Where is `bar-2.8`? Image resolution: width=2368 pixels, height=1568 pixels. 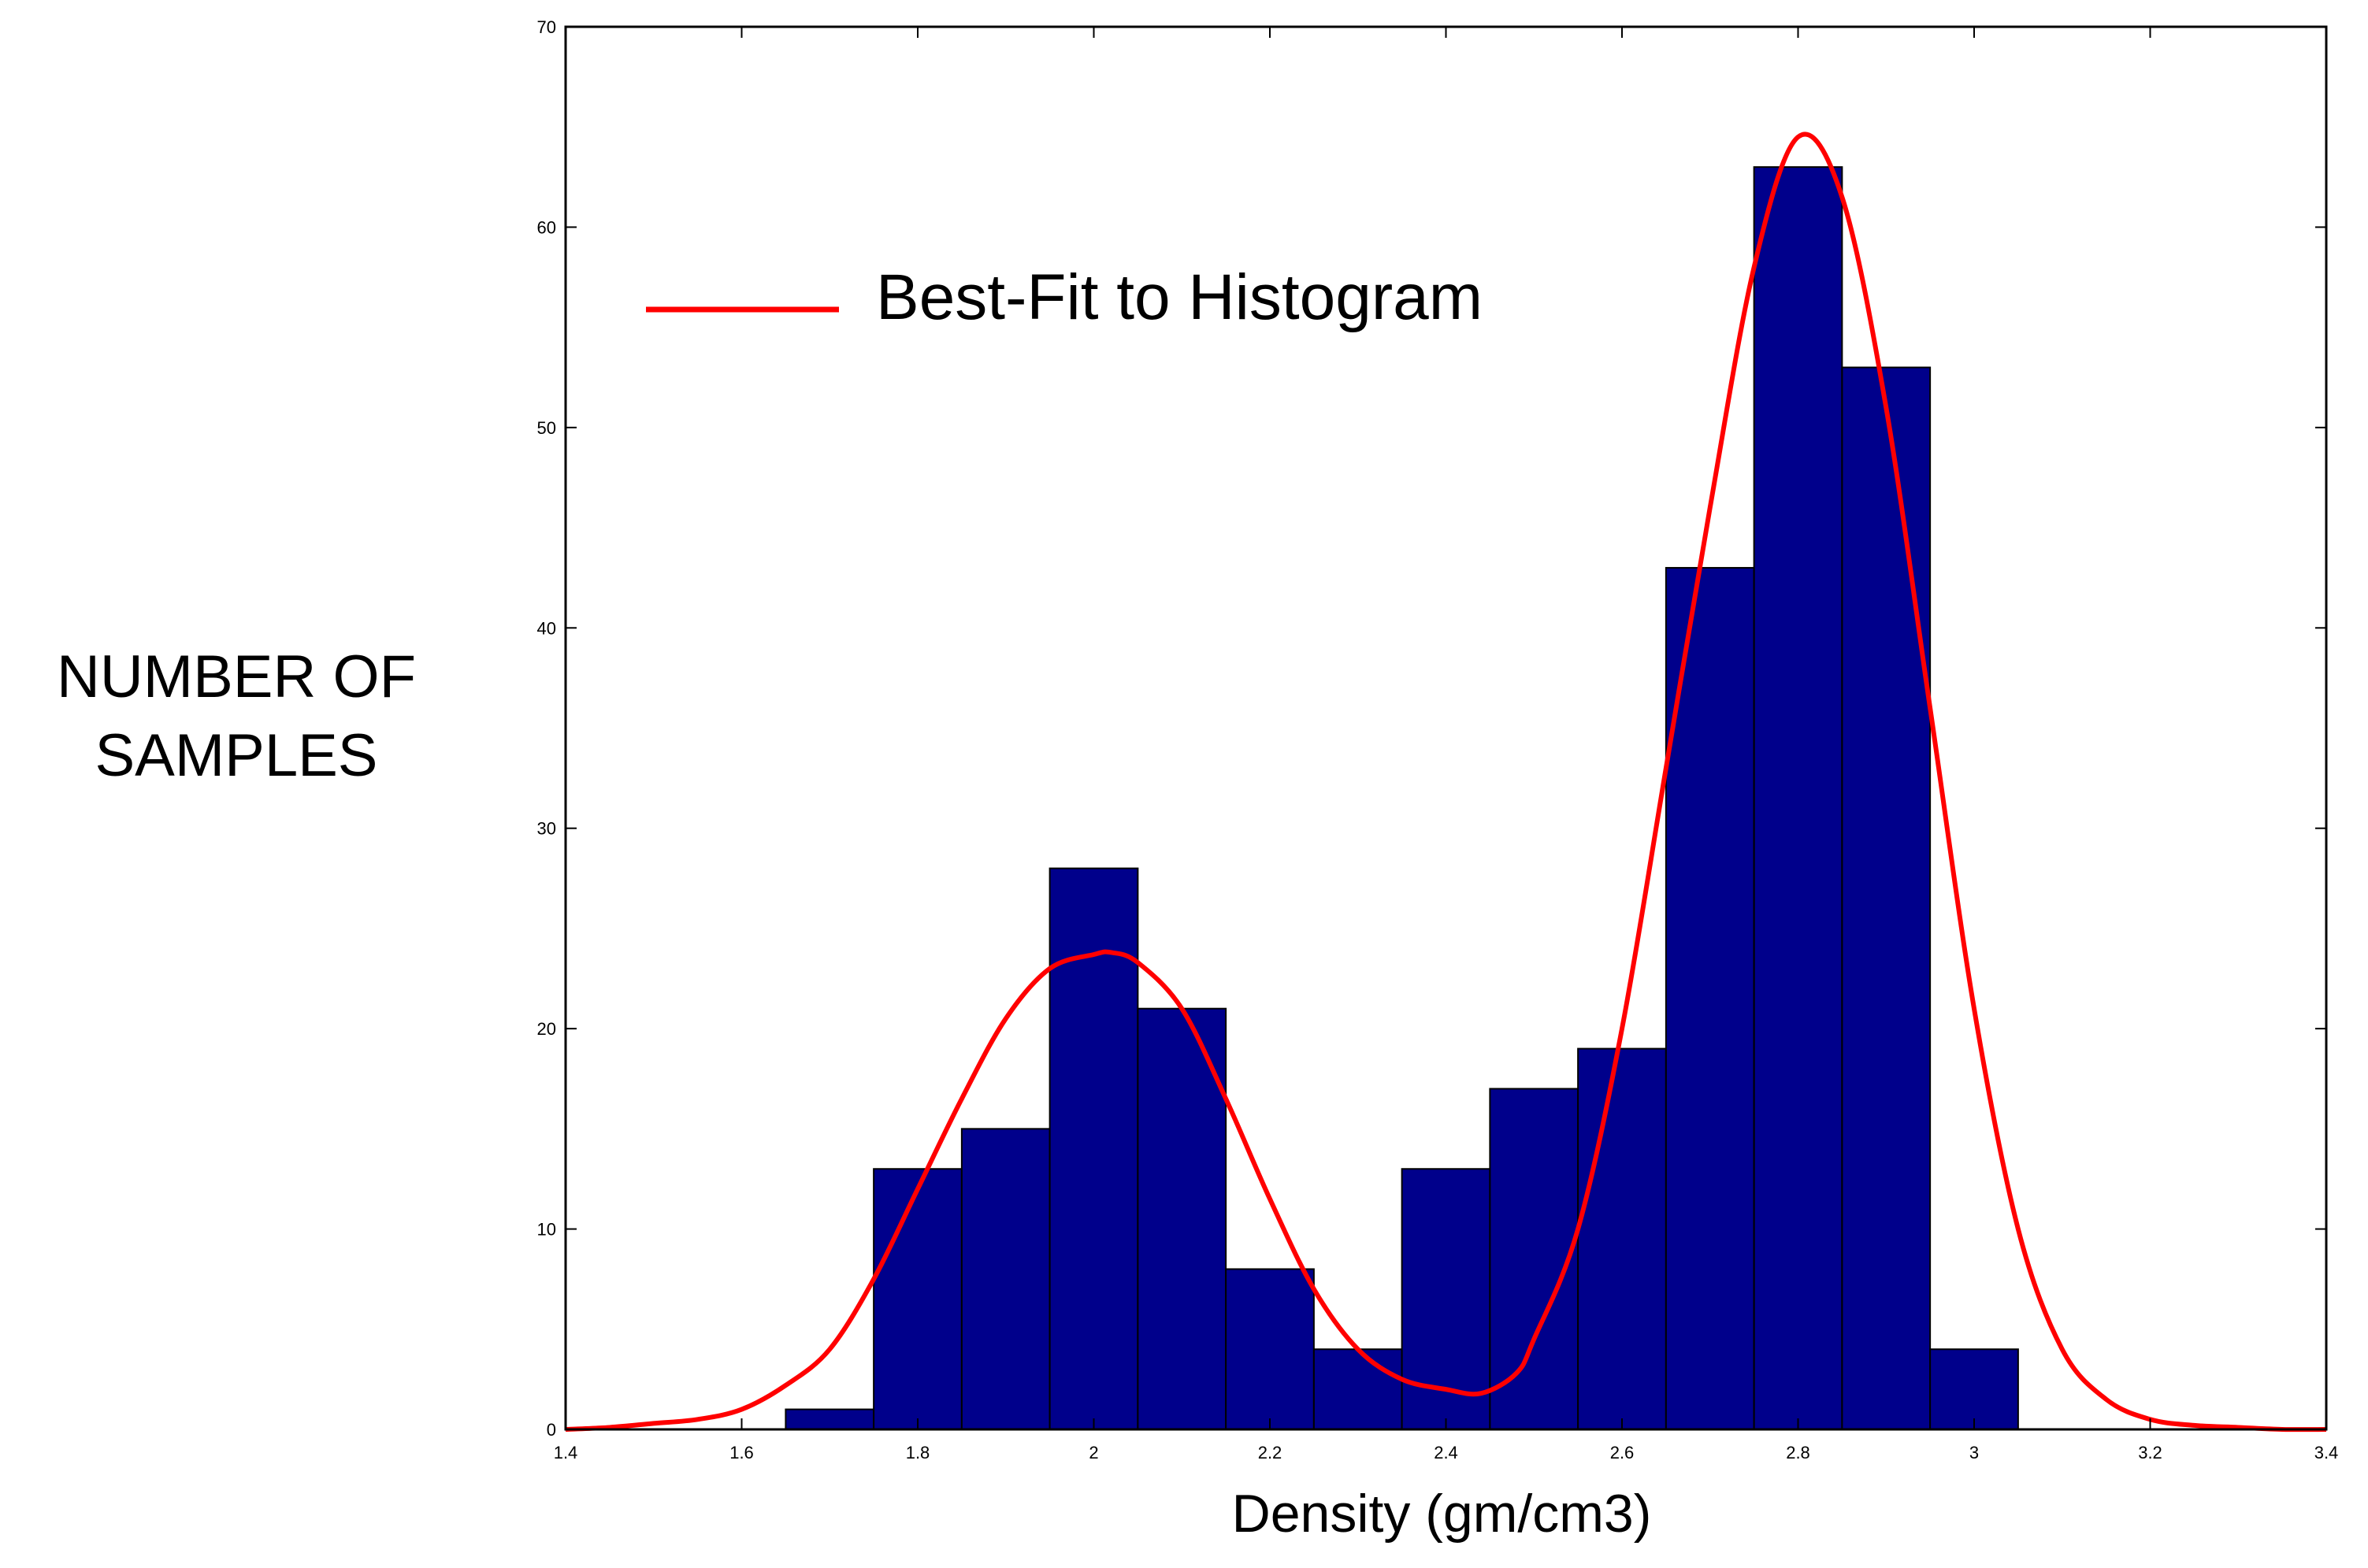
bar-2.8 is located at coordinates (1798, 798).